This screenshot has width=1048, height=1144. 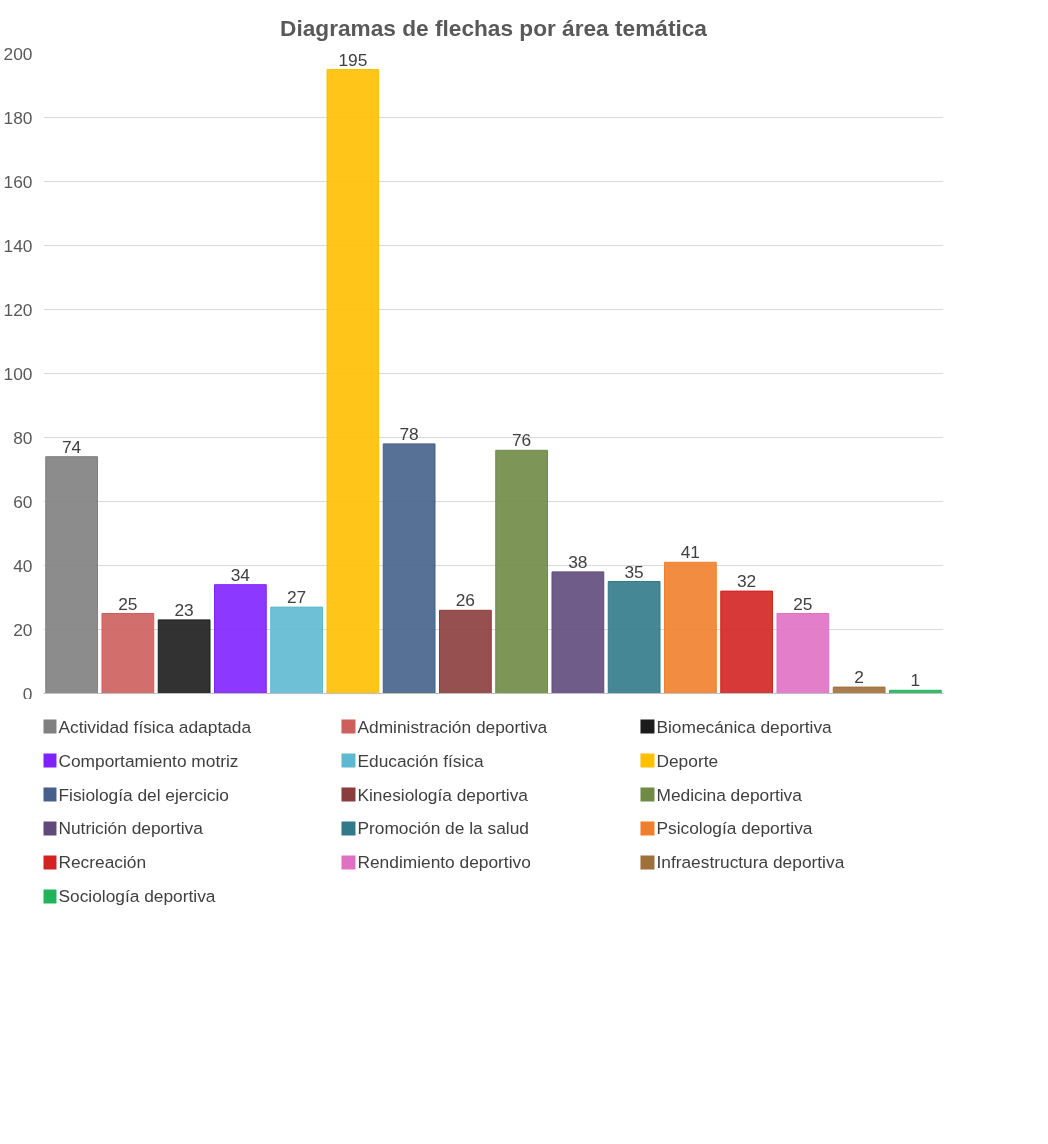 What do you see at coordinates (131, 828) in the screenshot?
I see `legend-label: Nutrición deportiva` at bounding box center [131, 828].